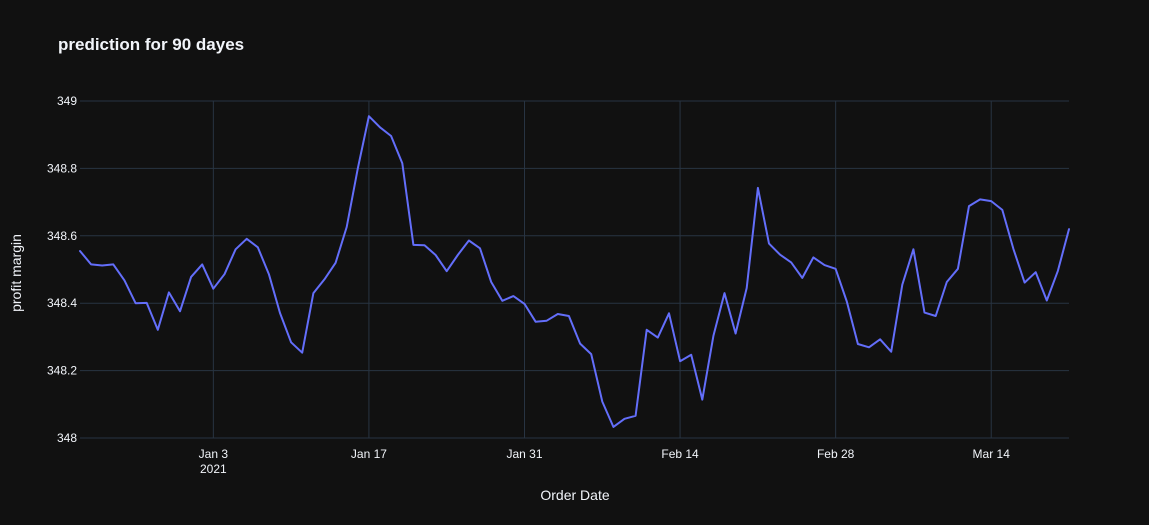  What do you see at coordinates (151, 44) in the screenshot?
I see `chart-title: prediction for 90 dayes` at bounding box center [151, 44].